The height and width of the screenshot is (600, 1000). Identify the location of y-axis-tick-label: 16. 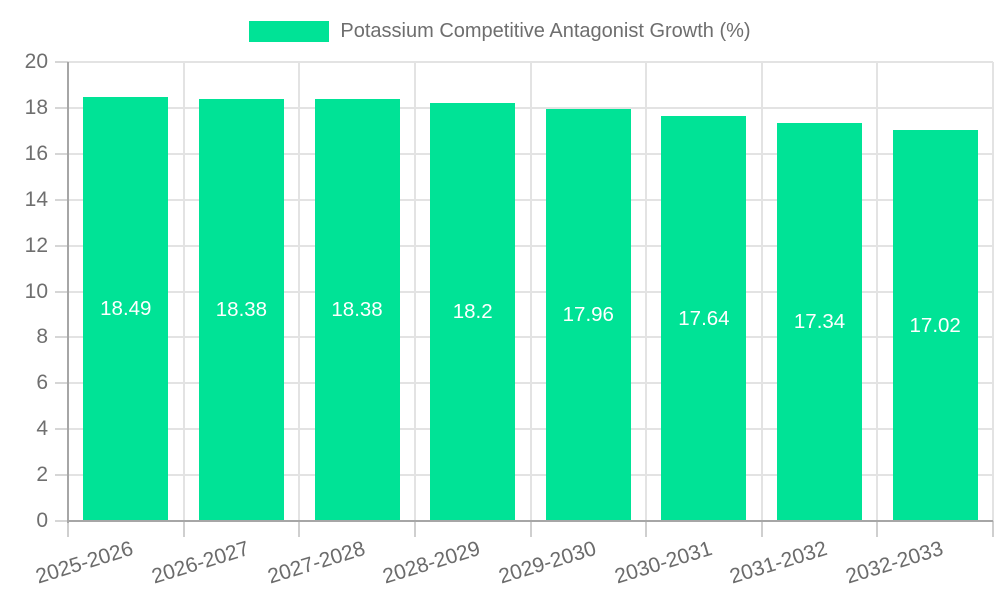
(36, 153).